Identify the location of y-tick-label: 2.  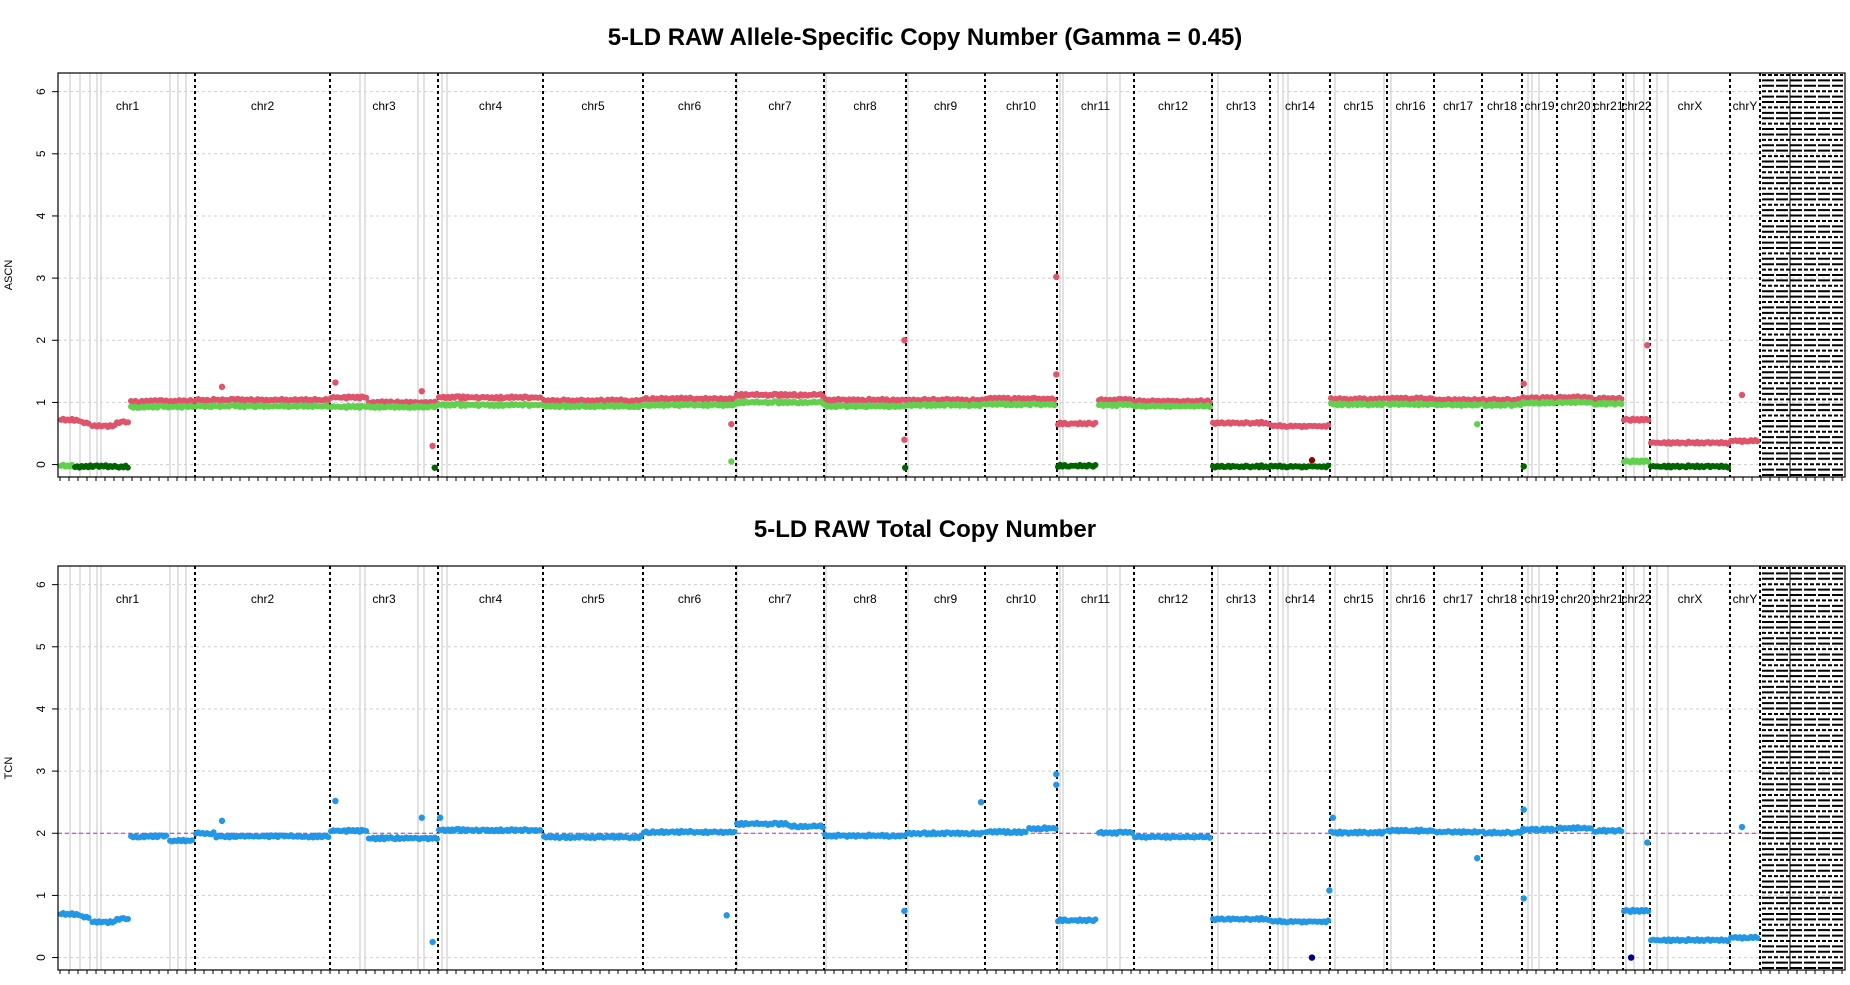
(41, 833).